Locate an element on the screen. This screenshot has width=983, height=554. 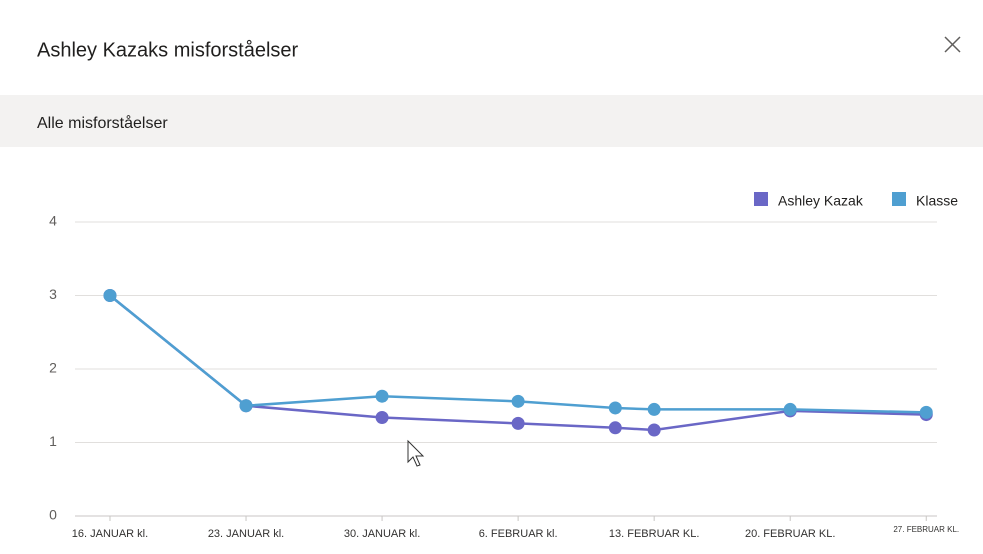
mouse-cursor is located at coordinates (416, 453).